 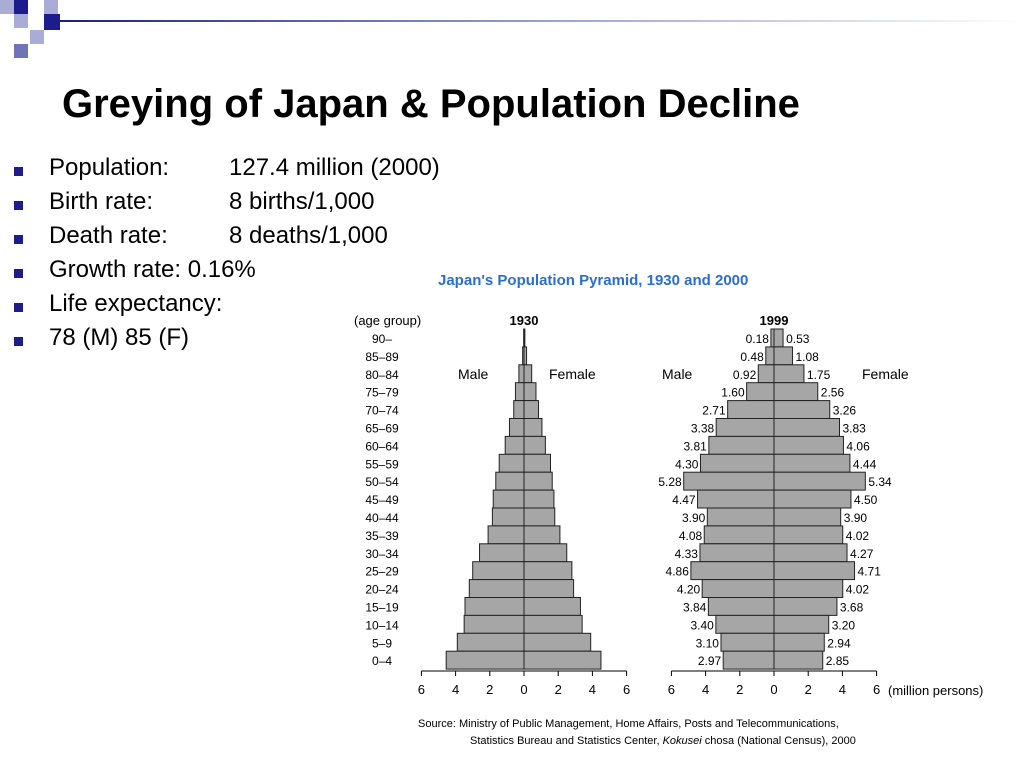 I want to click on age-group-tick-label: 85–89, so click(x=382, y=357).